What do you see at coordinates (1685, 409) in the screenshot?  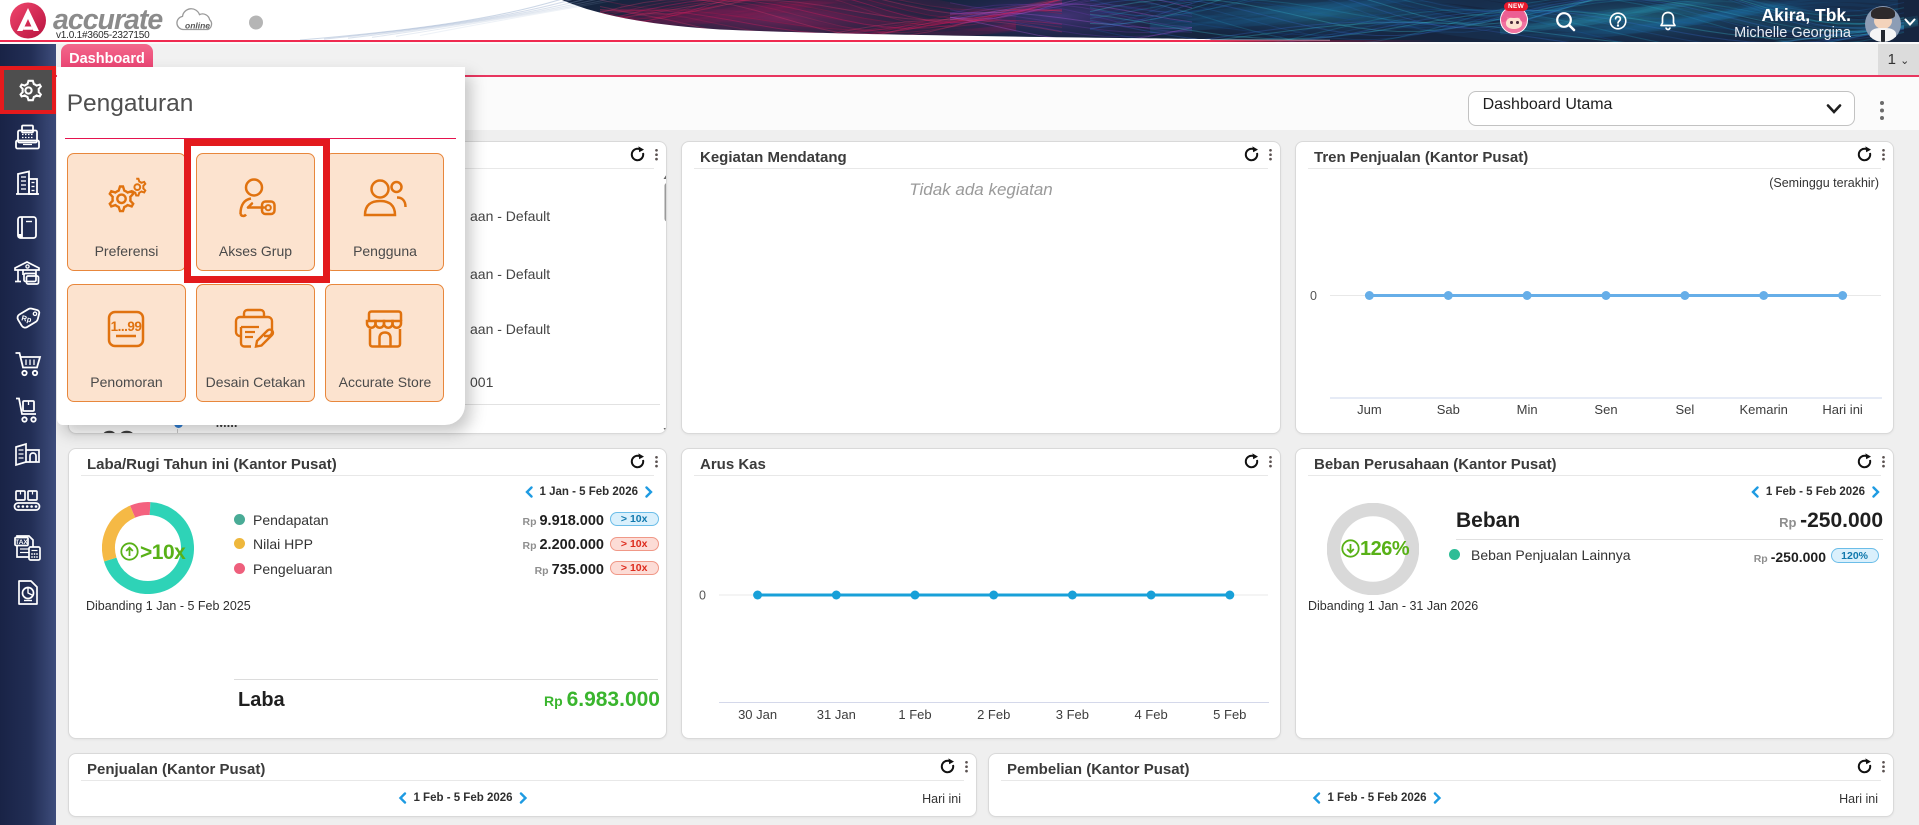 I see `svg-text: Sel` at bounding box center [1685, 409].